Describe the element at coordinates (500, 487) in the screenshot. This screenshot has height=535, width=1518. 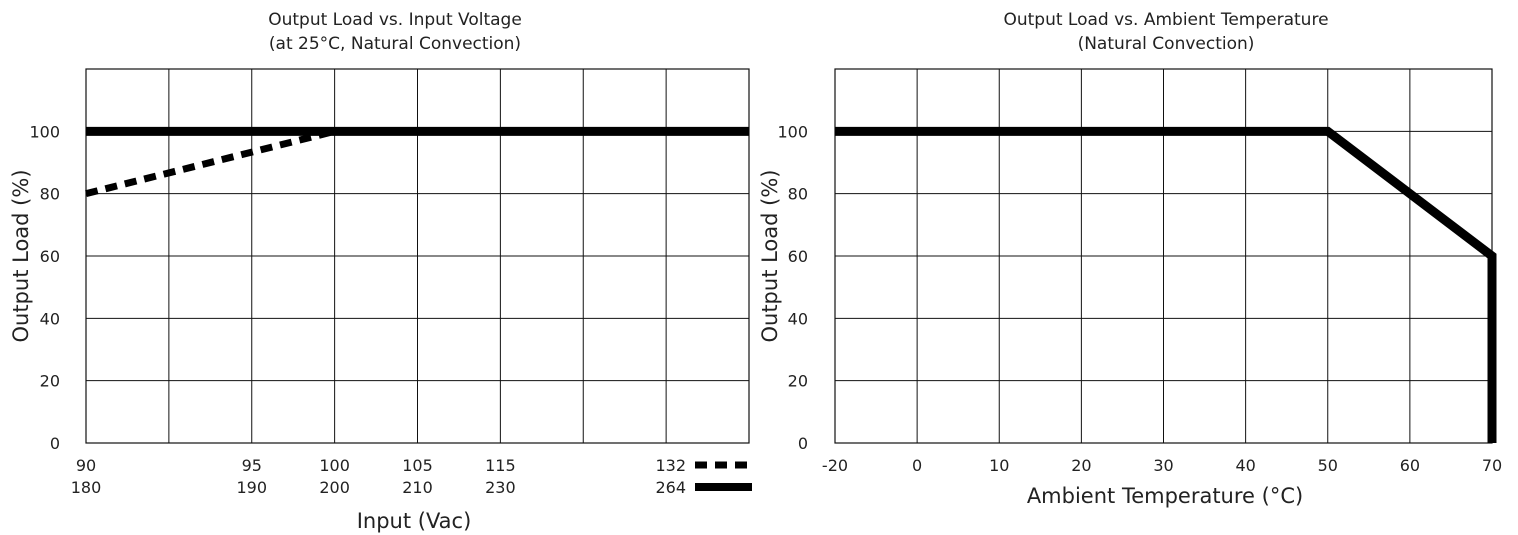
I see `x-tick-label: 230` at that location.